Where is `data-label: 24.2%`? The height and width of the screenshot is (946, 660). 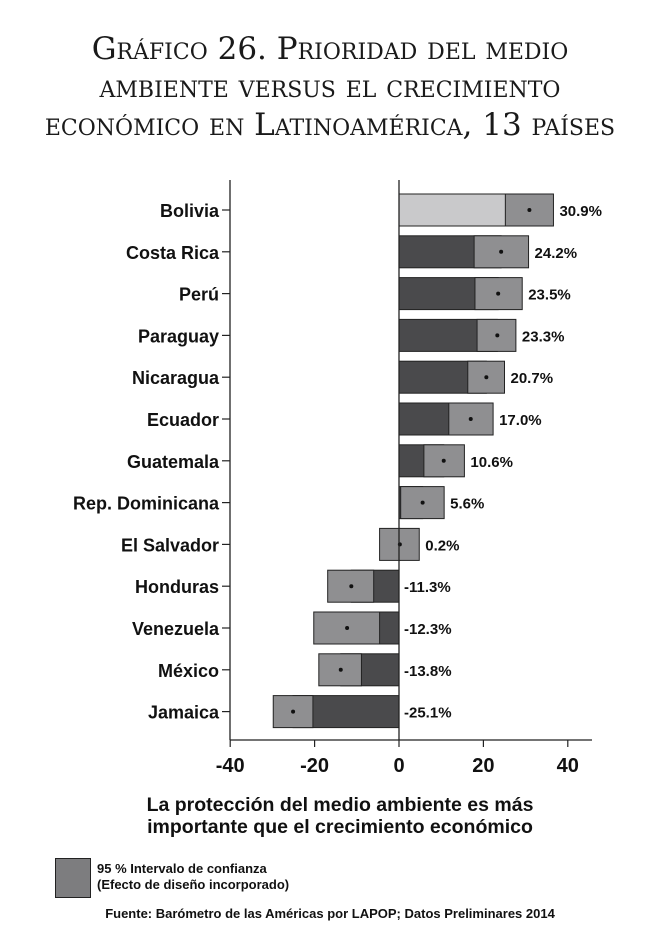 data-label: 24.2% is located at coordinates (556, 253).